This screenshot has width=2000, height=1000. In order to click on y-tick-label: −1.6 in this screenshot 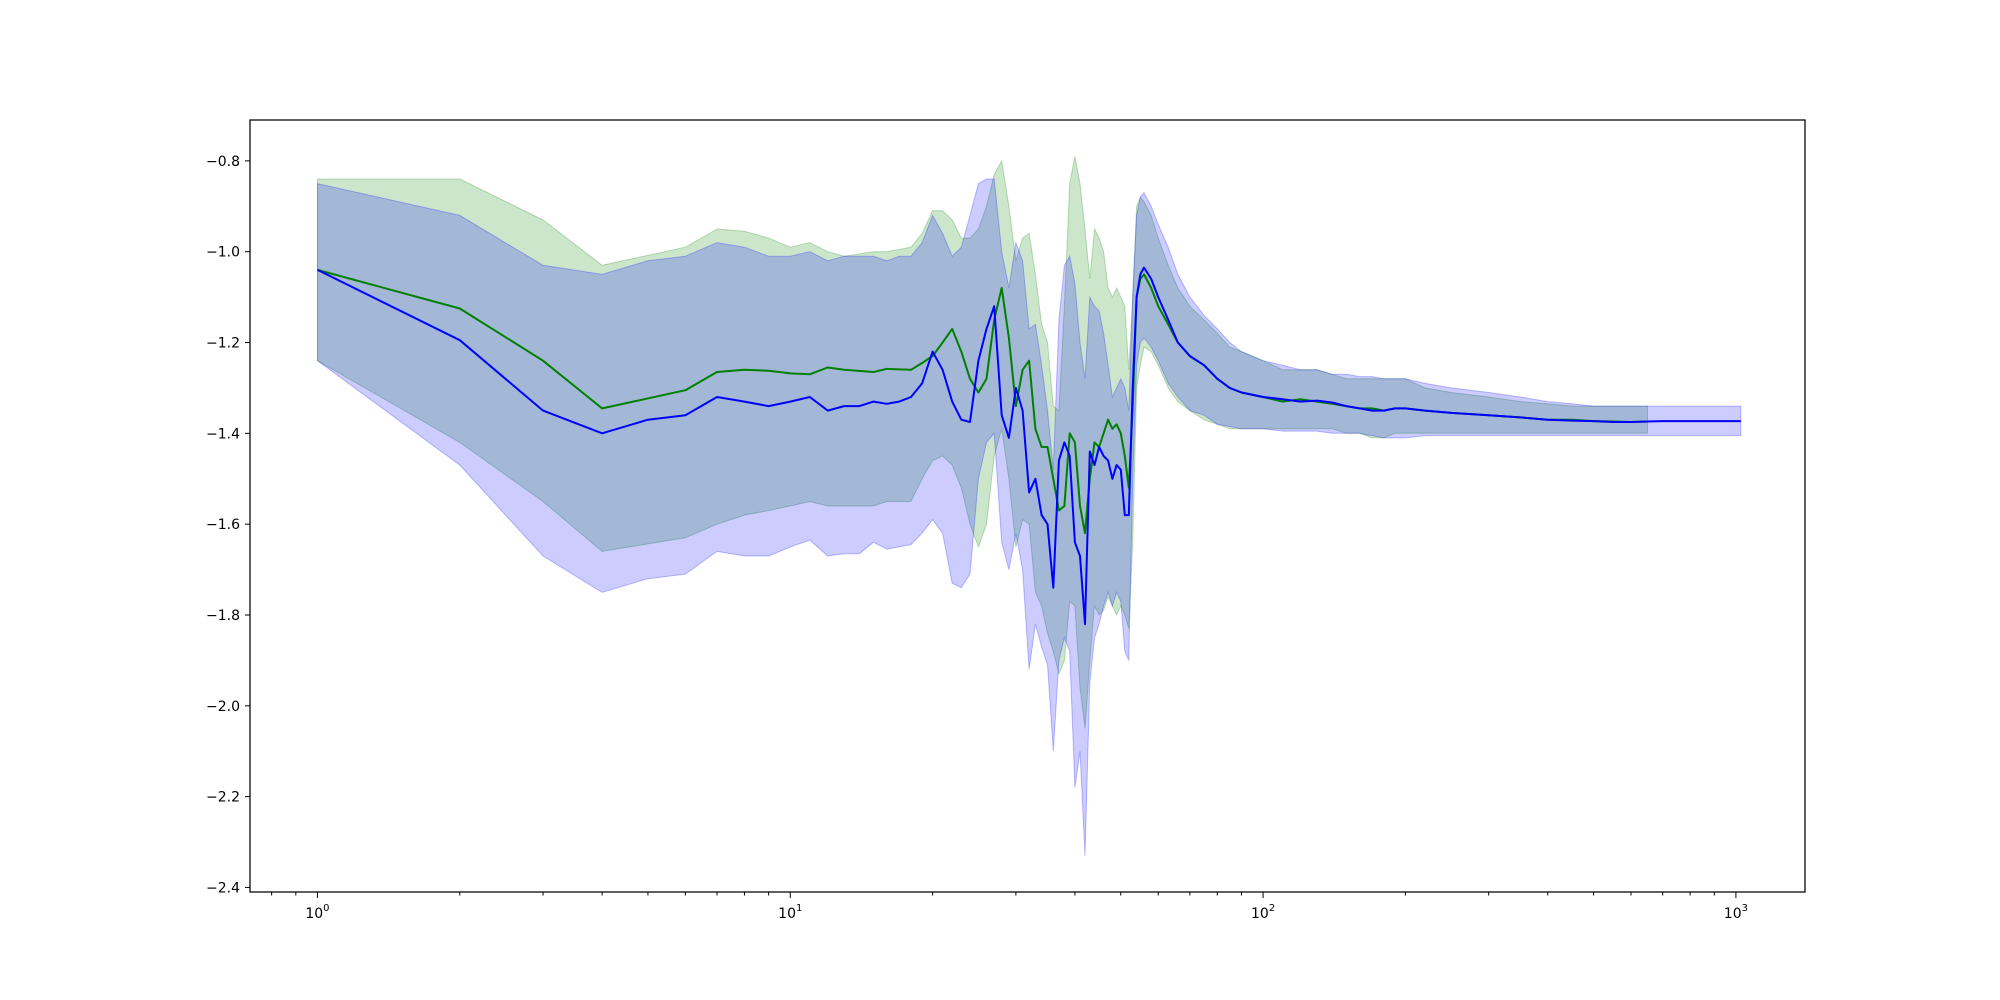, I will do `click(223, 525)`.